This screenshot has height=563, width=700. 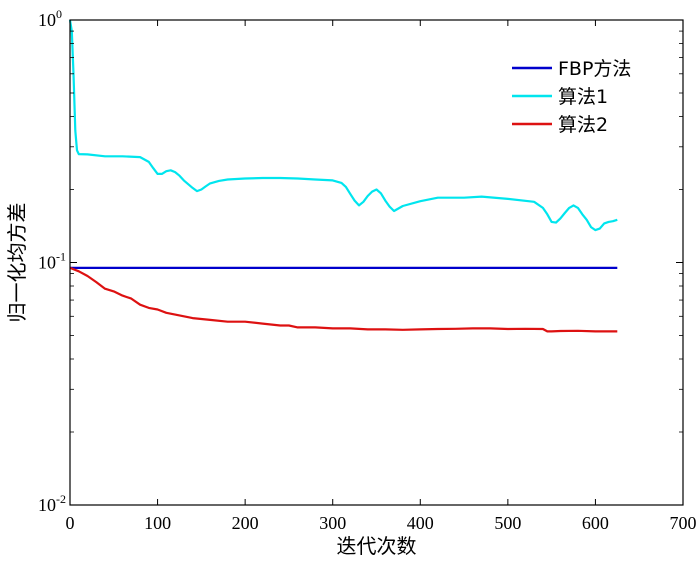 I want to click on x-tick-label: 500, so click(x=507, y=523).